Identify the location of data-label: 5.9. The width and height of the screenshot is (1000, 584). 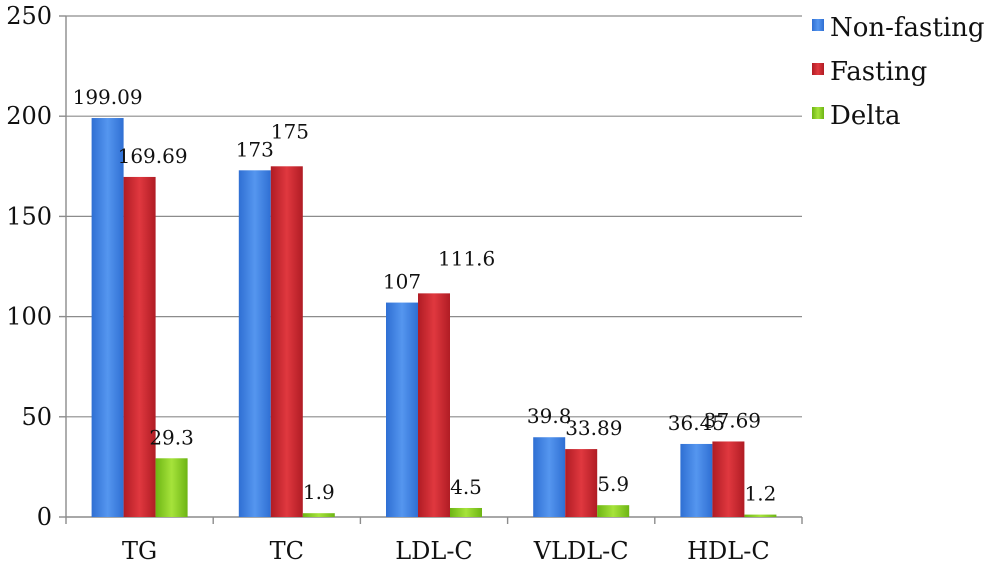
(613, 484).